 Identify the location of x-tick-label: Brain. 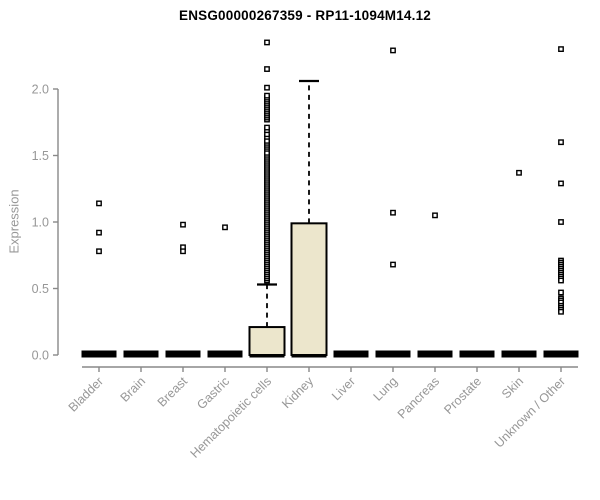
(133, 389).